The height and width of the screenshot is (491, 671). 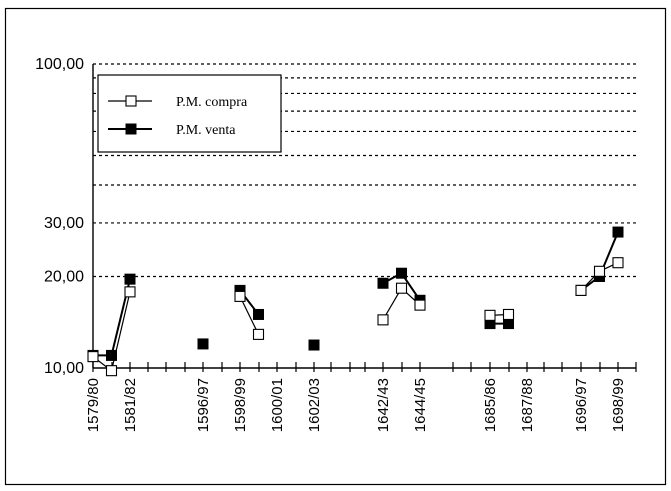 What do you see at coordinates (420, 405) in the screenshot?
I see `x-tick-label: 1644/45` at bounding box center [420, 405].